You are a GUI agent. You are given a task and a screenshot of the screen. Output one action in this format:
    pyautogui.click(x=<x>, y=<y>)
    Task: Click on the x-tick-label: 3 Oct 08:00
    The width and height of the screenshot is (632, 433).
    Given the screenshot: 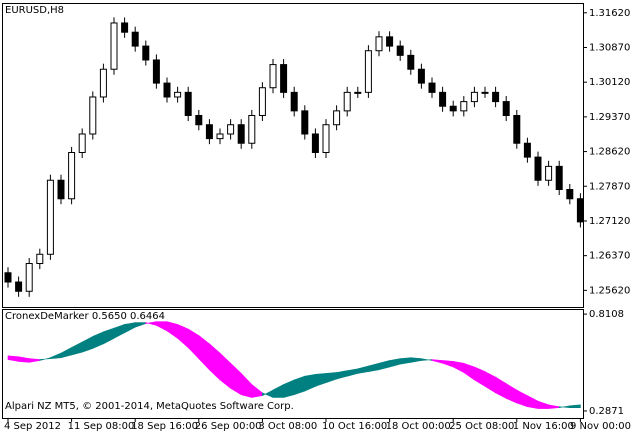 What is the action you would take?
    pyautogui.click(x=287, y=426)
    